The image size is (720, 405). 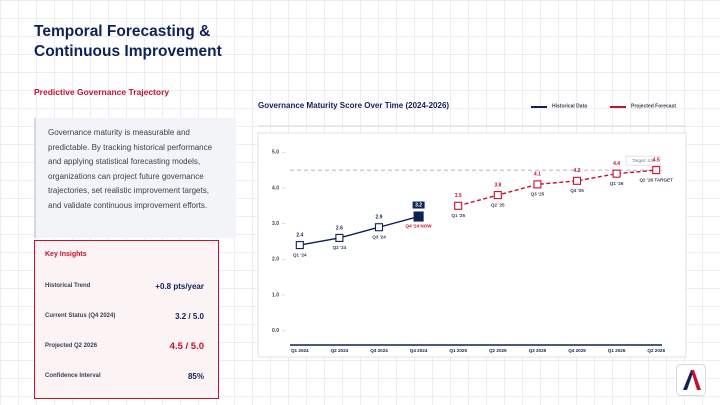 What do you see at coordinates (379, 218) in the screenshot?
I see `value-label: 2.9` at bounding box center [379, 218].